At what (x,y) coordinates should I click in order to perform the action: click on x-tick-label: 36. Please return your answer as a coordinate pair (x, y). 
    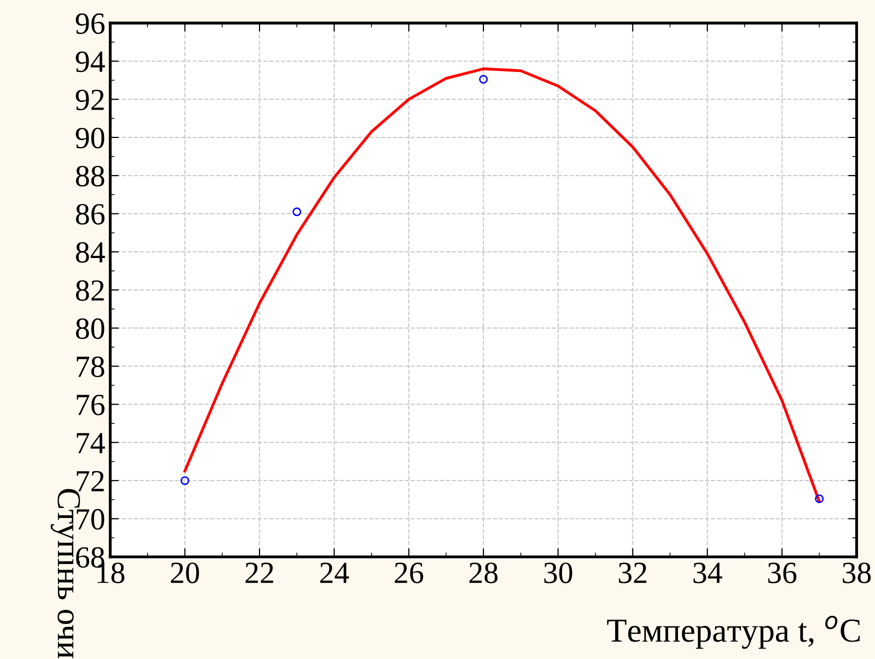
    Looking at the image, I should click on (782, 573).